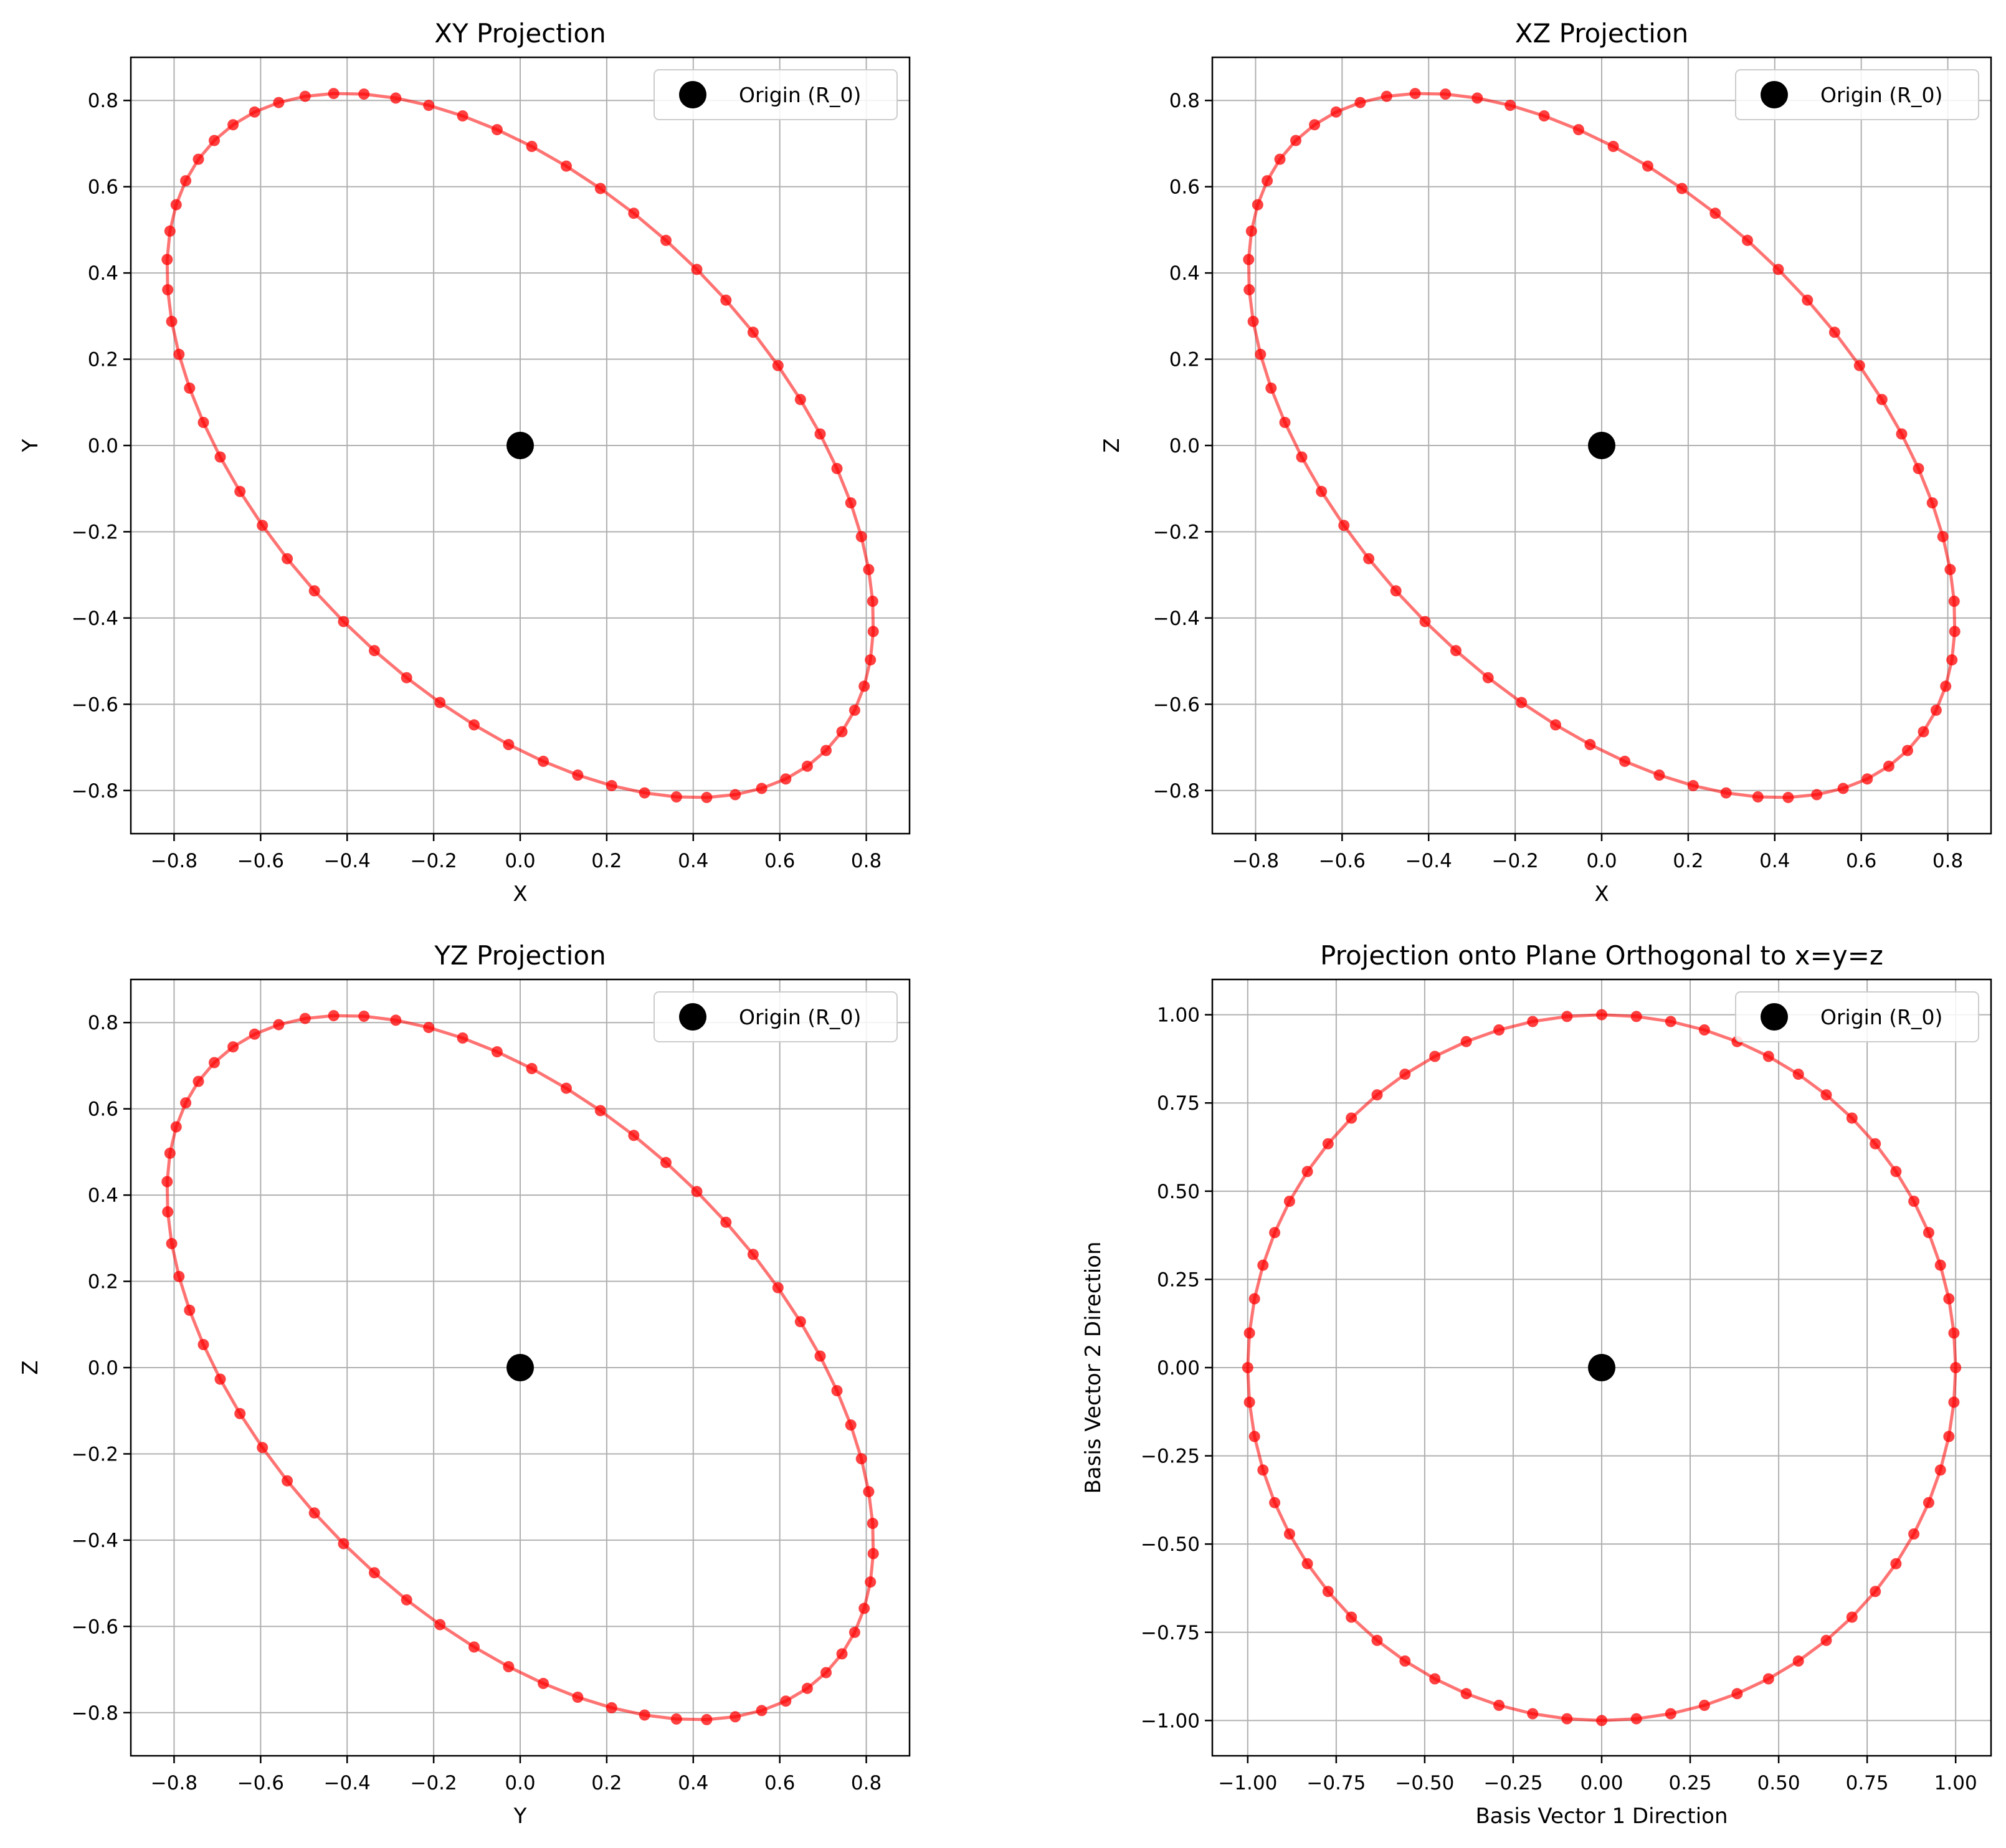  I want to click on y-tick-label: −0.2, so click(95, 1454).